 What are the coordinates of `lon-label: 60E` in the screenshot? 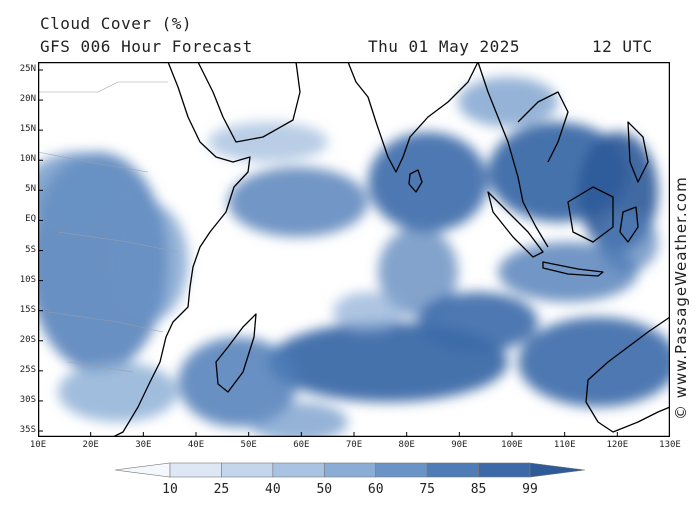 It's located at (301, 445).